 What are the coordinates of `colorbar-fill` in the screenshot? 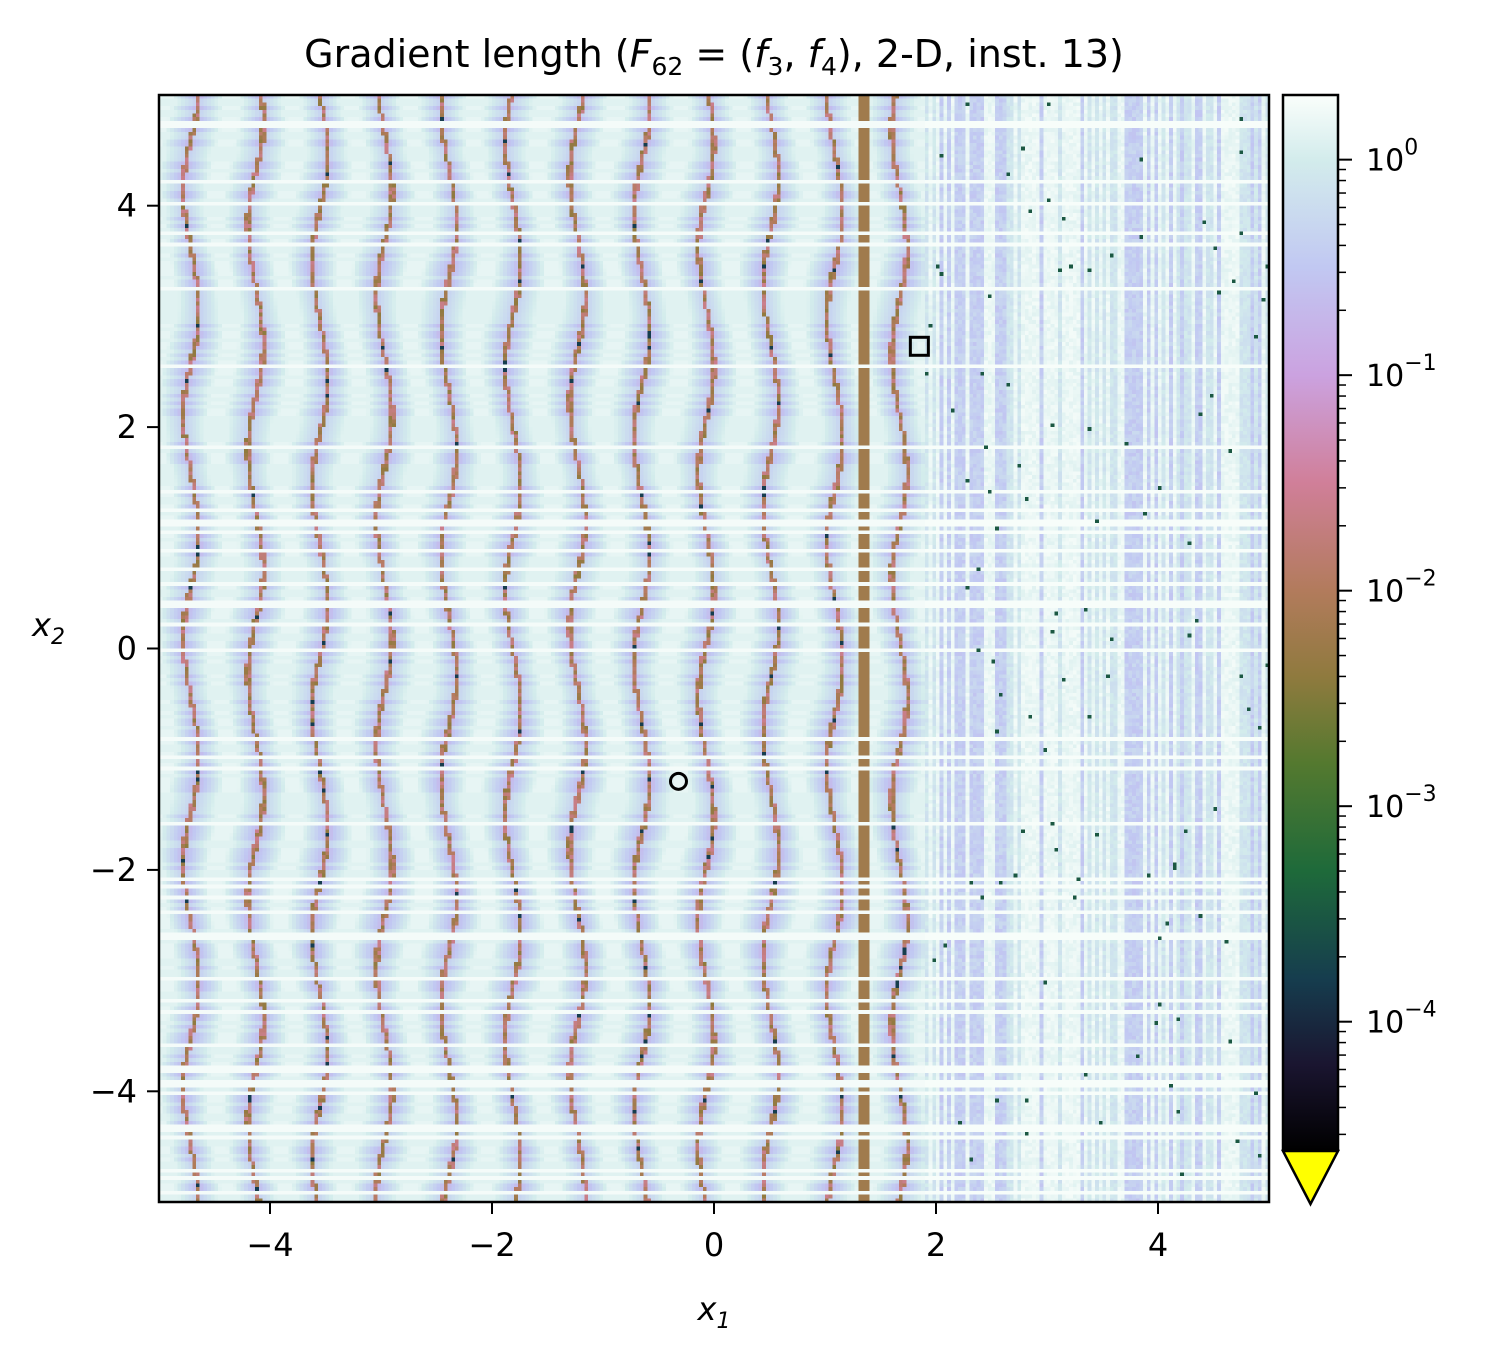 It's located at (1310, 623).